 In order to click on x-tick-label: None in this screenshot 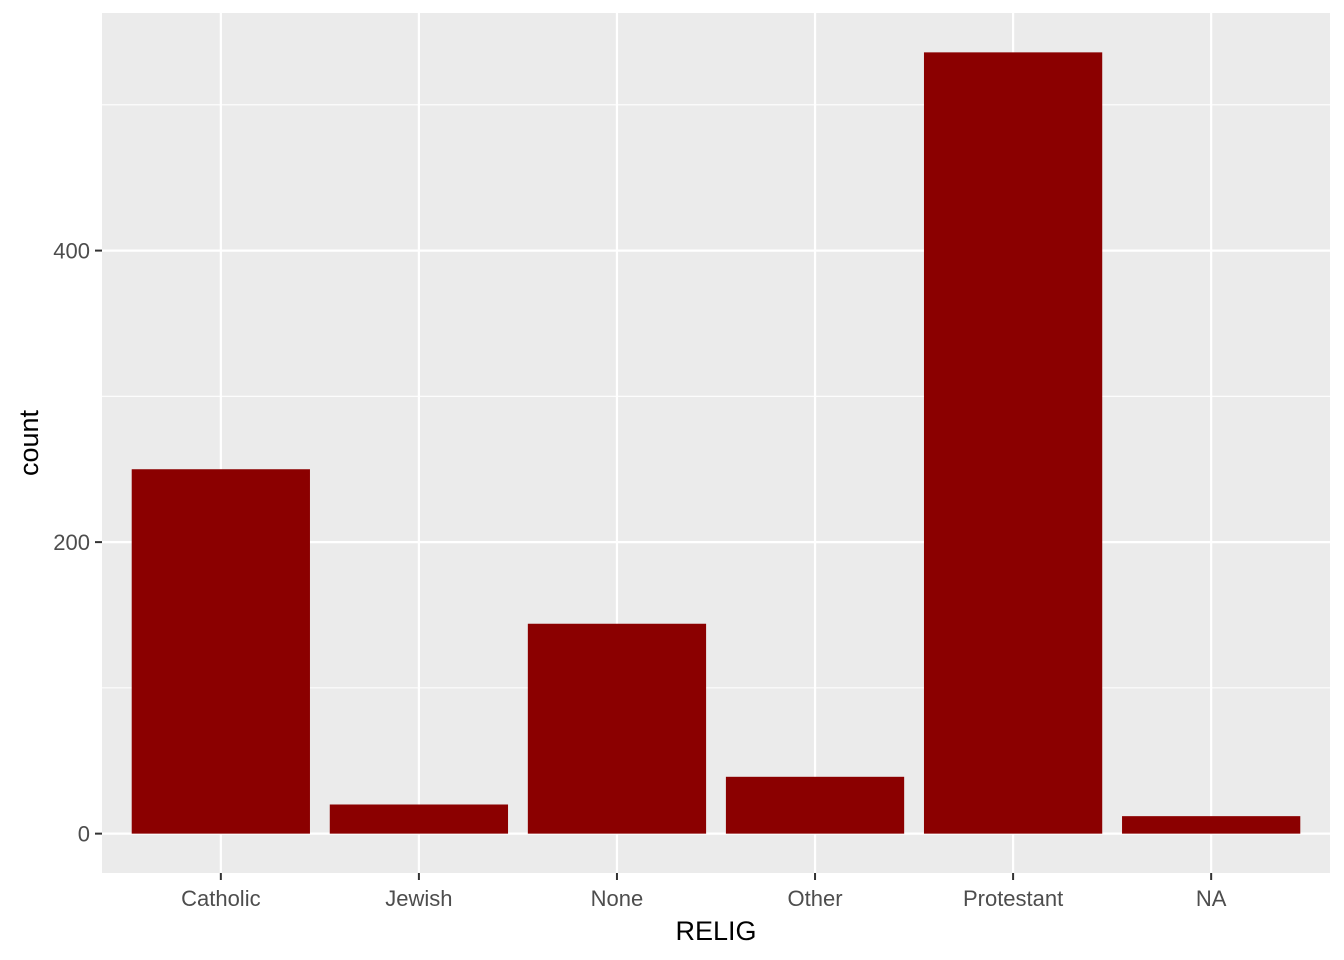, I will do `click(617, 898)`.